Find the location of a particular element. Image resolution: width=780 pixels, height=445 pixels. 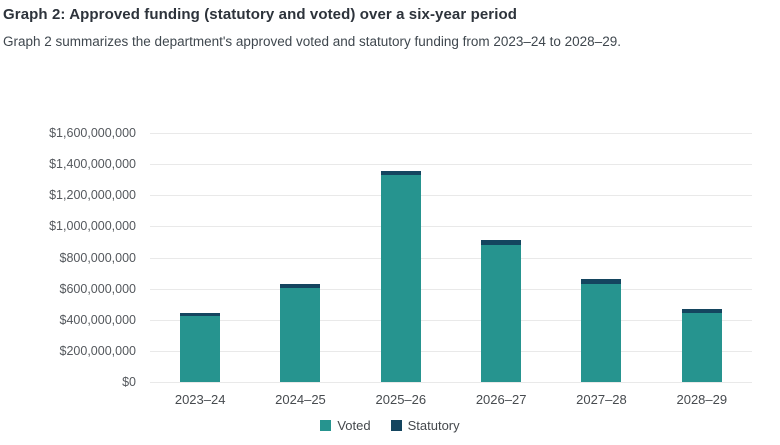

x-axis-label: 2024–25 is located at coordinates (300, 399).